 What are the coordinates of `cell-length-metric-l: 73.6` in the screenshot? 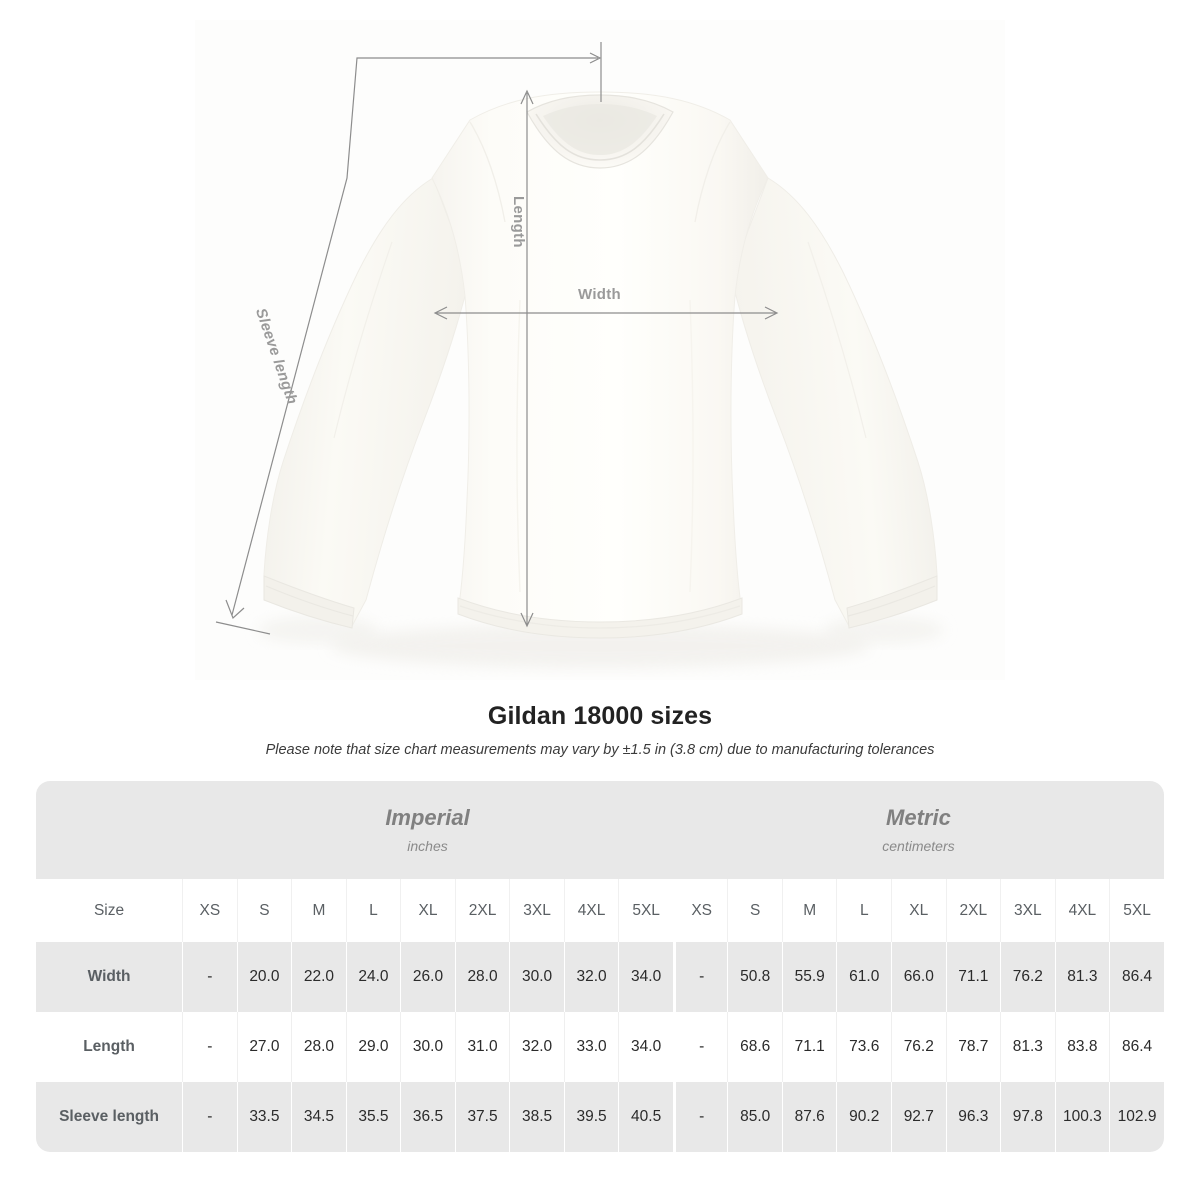 It's located at (864, 1047).